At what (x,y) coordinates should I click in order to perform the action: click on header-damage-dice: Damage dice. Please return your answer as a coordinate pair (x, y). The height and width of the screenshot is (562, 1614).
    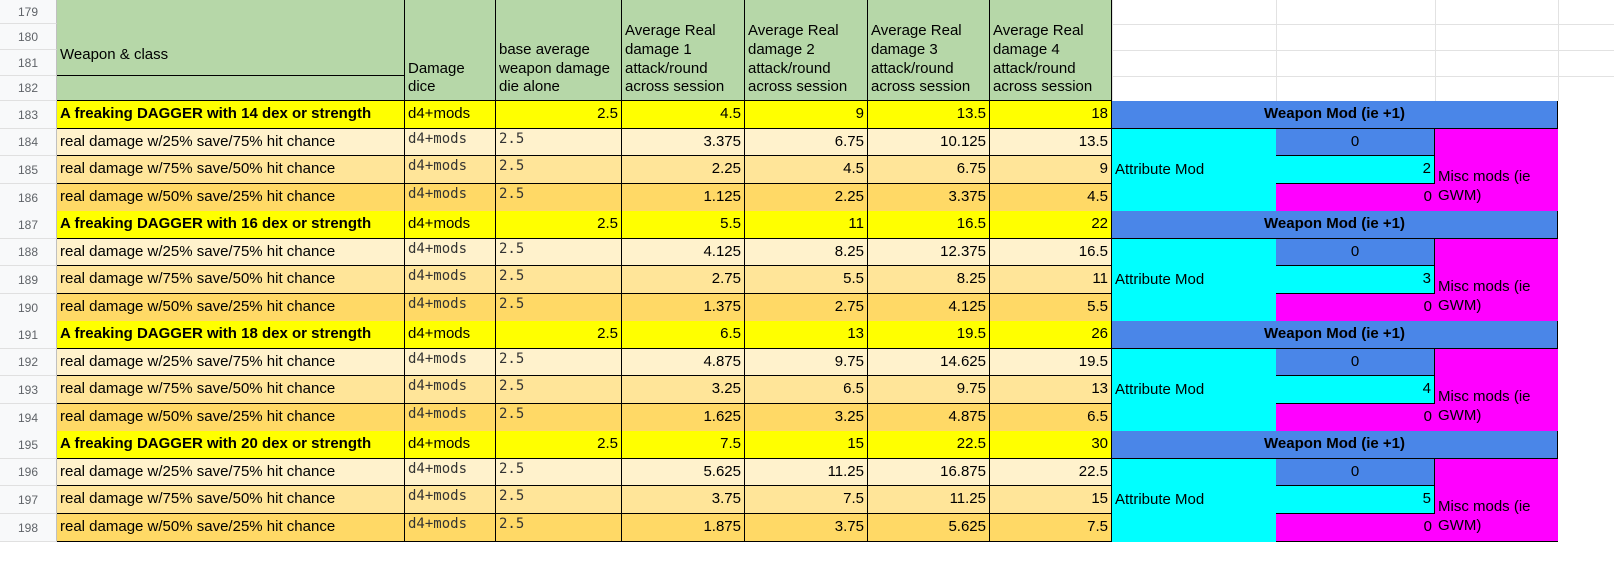
    Looking at the image, I should click on (450, 50).